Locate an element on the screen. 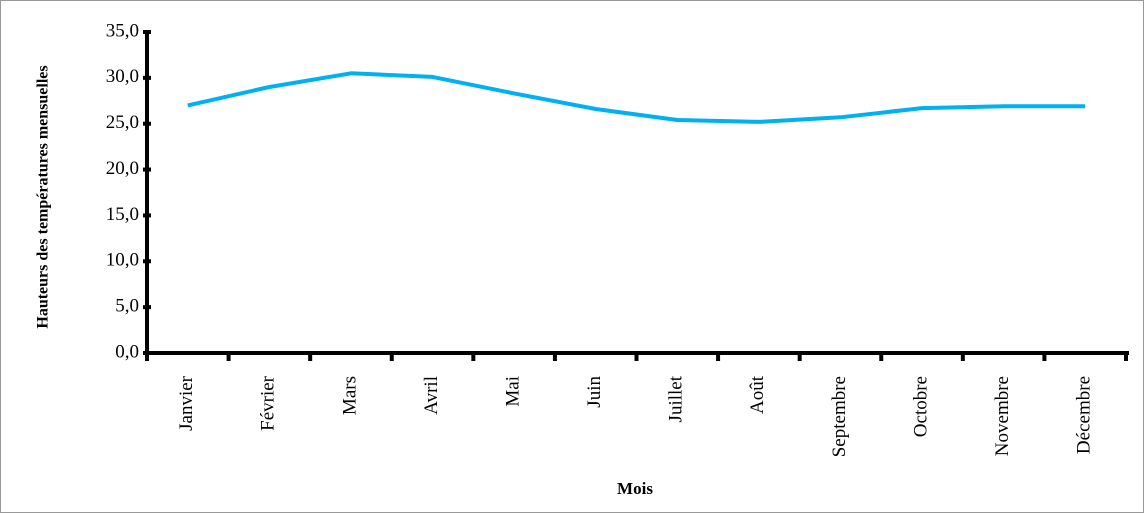  y-tick-label: 25,0 is located at coordinates (122, 122).